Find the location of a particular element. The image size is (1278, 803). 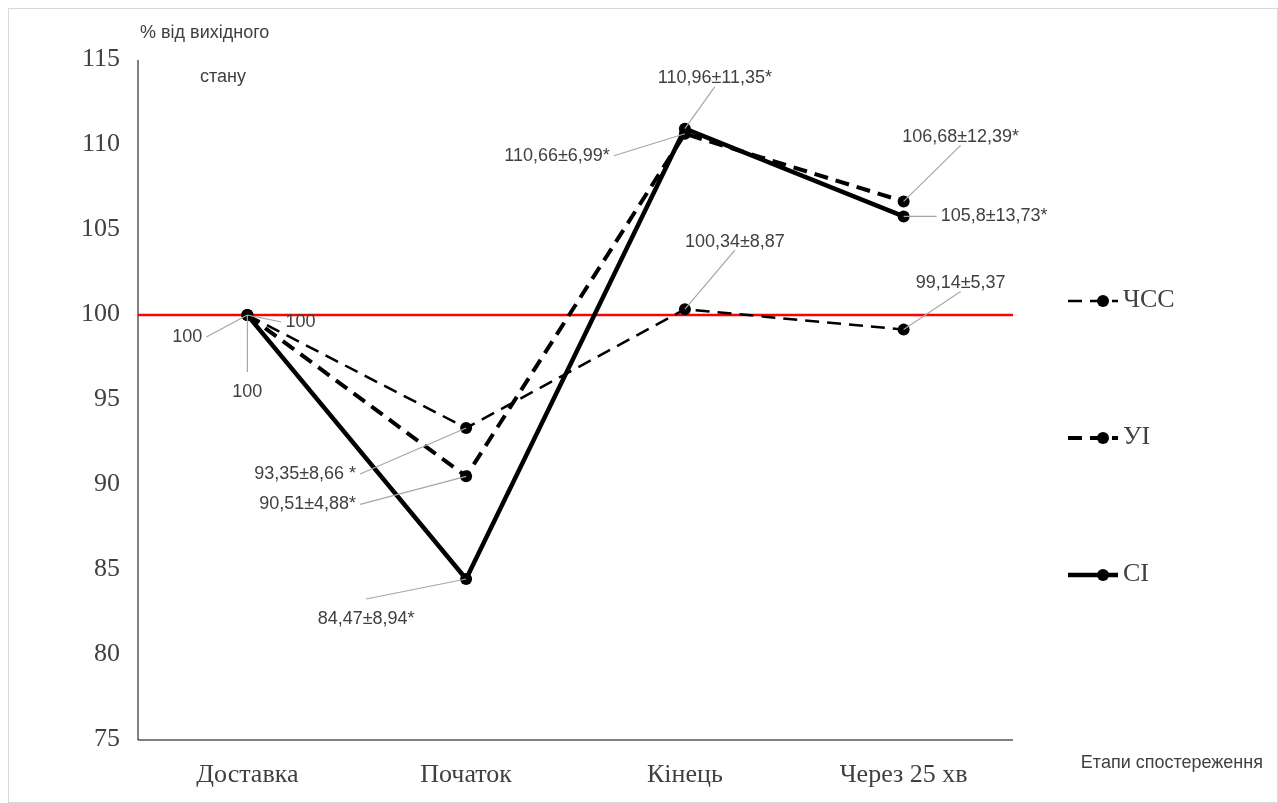

x-tick-label: Доставка is located at coordinates (247, 773).